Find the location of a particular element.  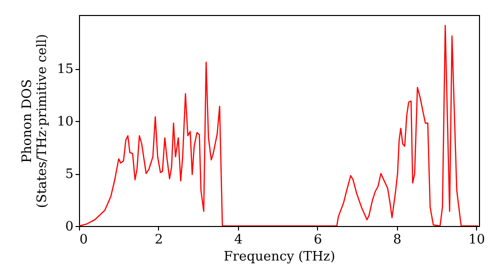

x-tick-label: 0 is located at coordinates (84, 240).